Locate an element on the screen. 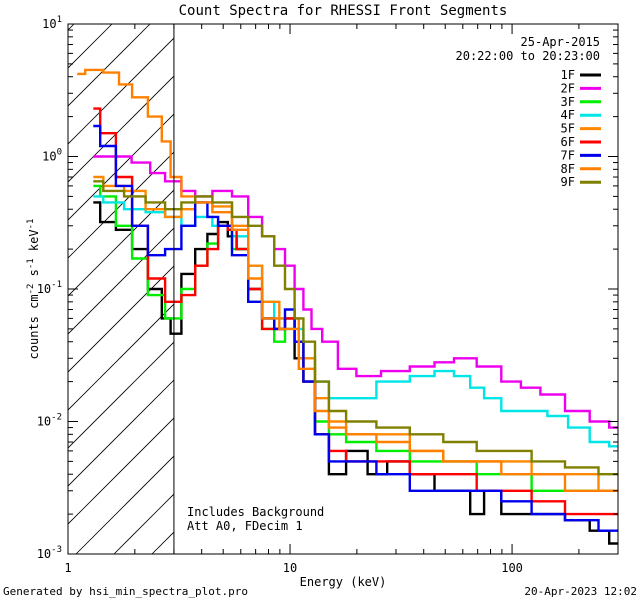 Image resolution: width=640 pixels, height=600 pixels. y-tick-label: 10⁻¹ is located at coordinates (49, 288).